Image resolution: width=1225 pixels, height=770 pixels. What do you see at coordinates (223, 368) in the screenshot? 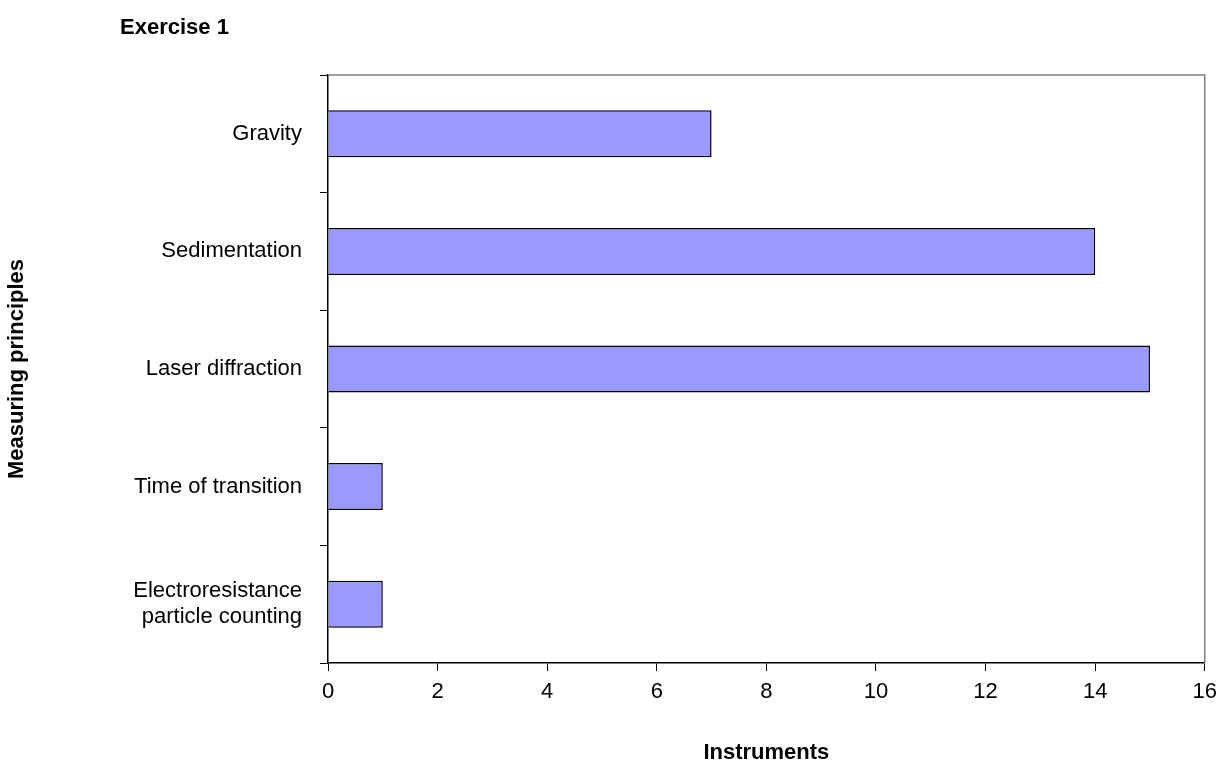
I see `y-tick-label: Laser diffraction` at bounding box center [223, 368].